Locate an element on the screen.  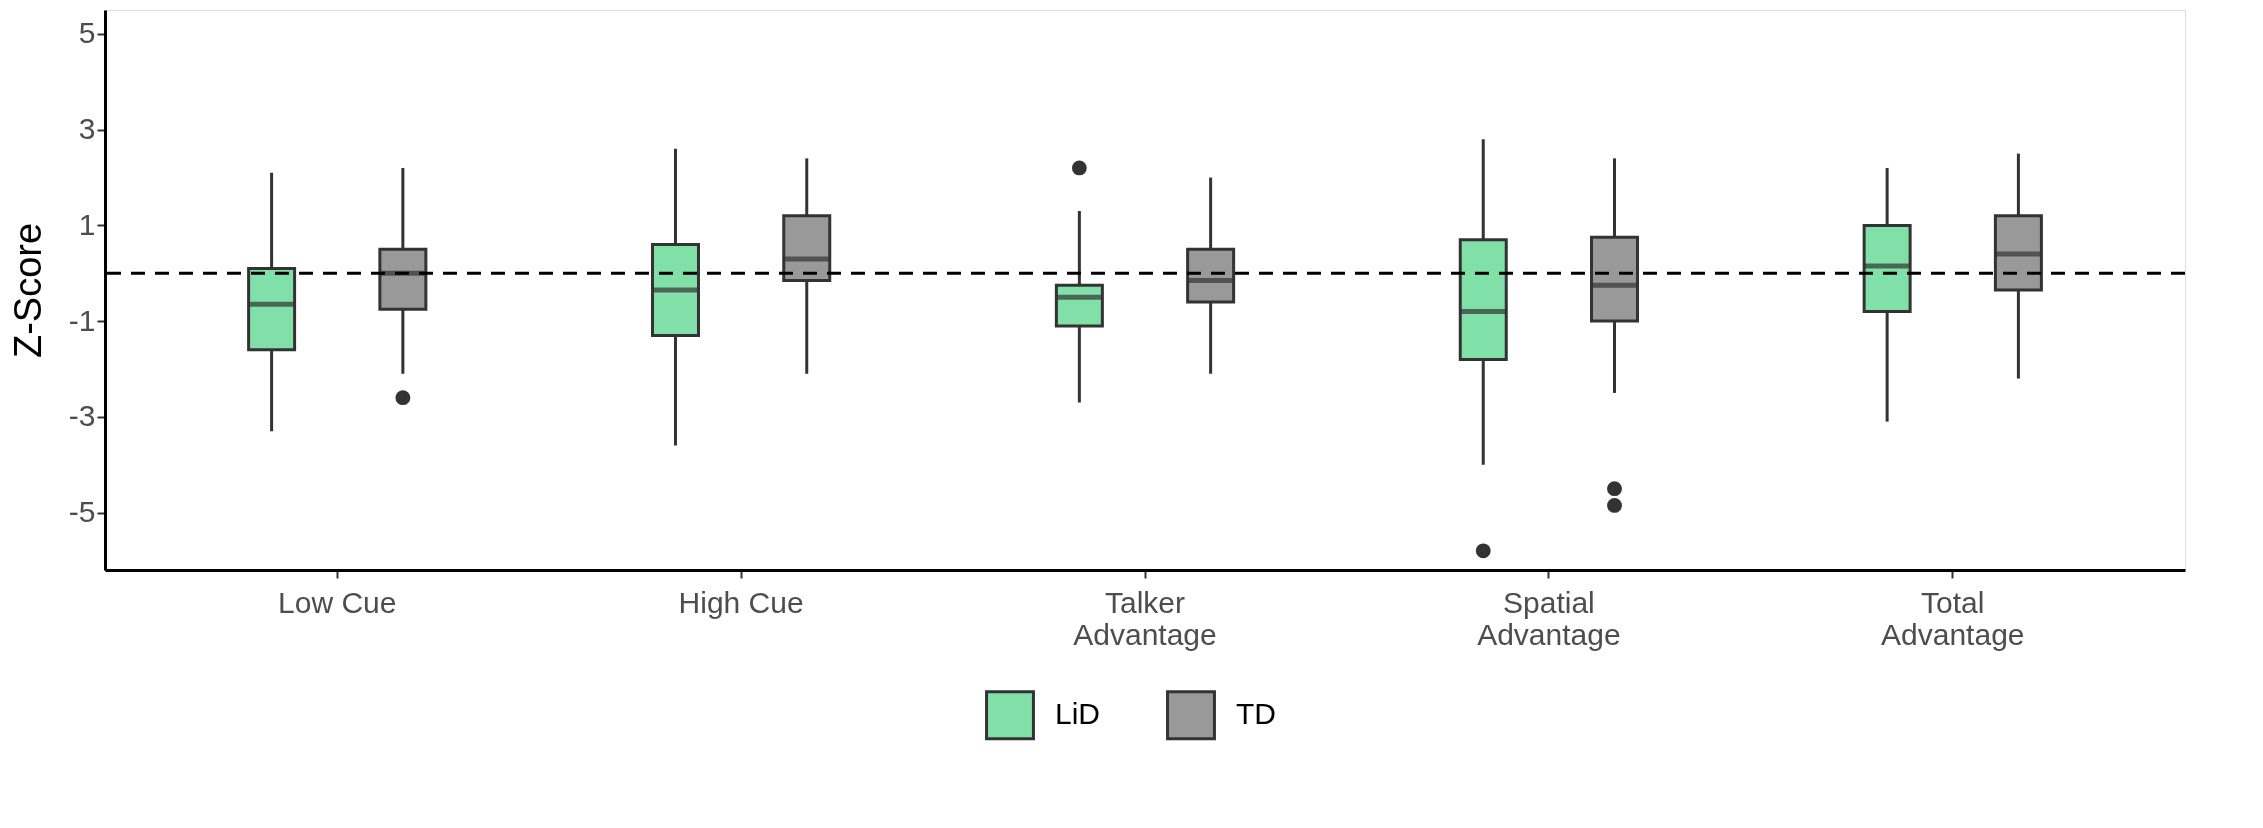
x-tick-label: Spatial Advantage is located at coordinates (1549, 618).